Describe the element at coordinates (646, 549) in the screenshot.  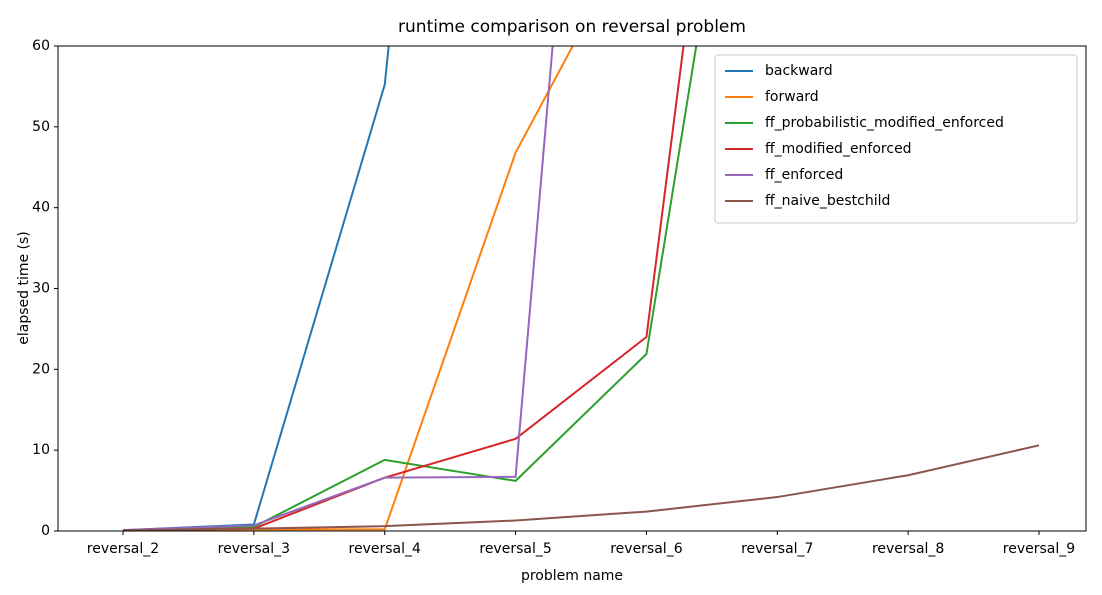
I see `x-tick-label: reversal_6` at that location.